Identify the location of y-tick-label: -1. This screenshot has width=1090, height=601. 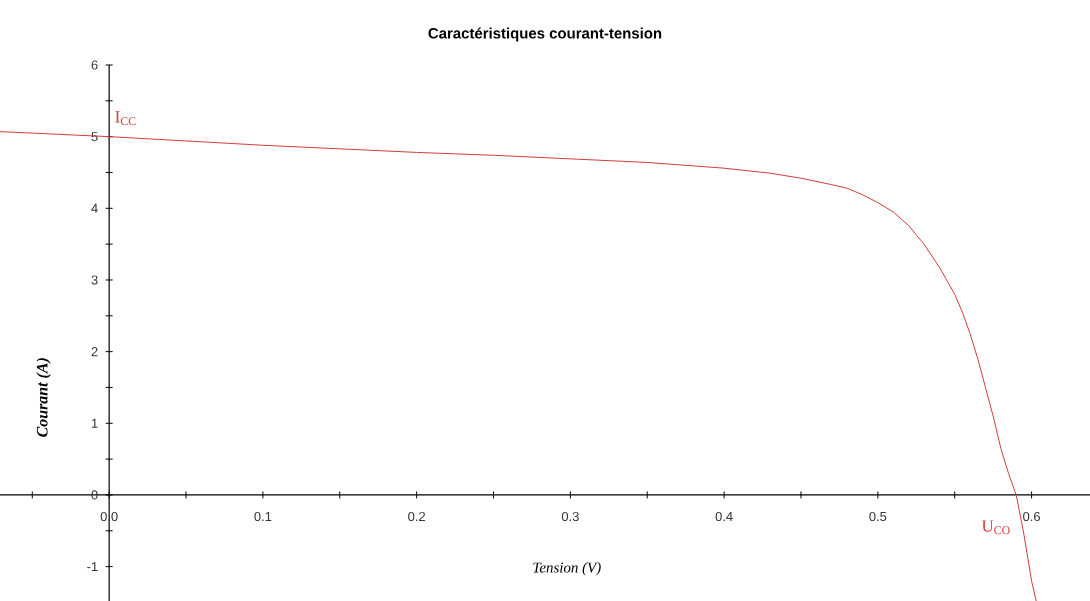
(92, 567).